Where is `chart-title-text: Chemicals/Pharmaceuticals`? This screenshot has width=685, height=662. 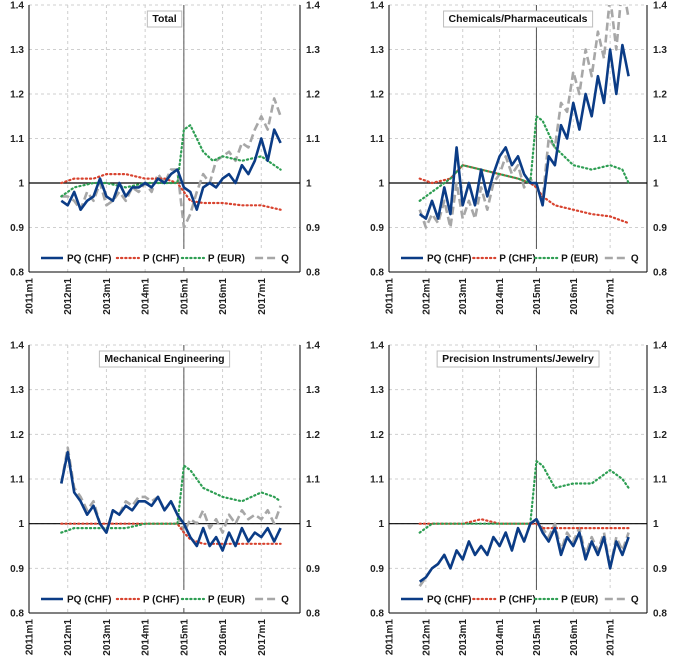
chart-title-text: Chemicals/Pharmaceuticals is located at coordinates (518, 19).